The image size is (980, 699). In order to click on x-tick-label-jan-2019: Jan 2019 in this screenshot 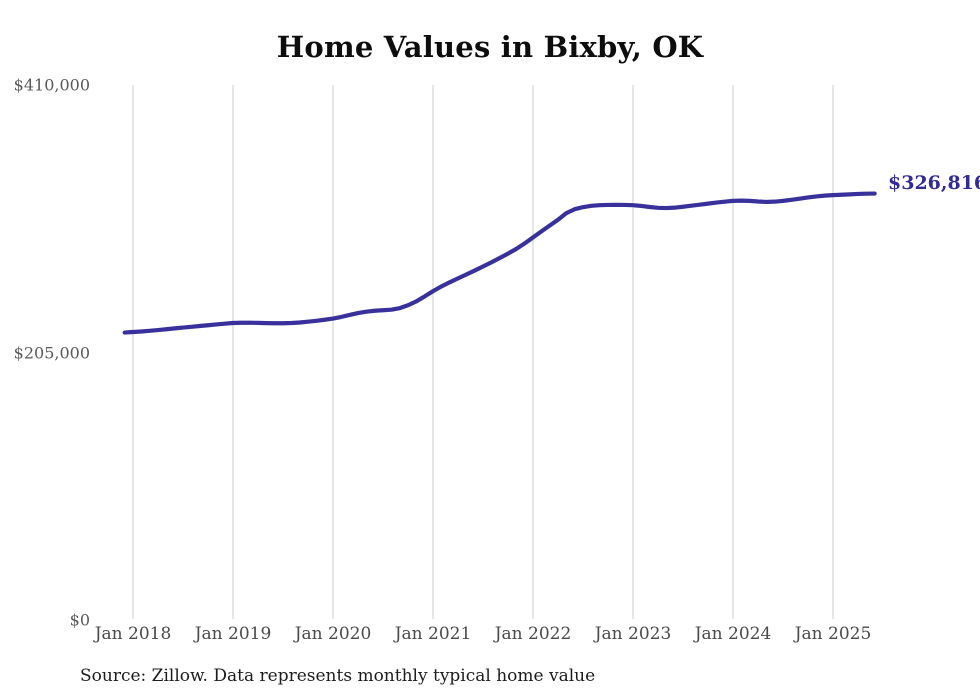, I will do `click(233, 634)`.